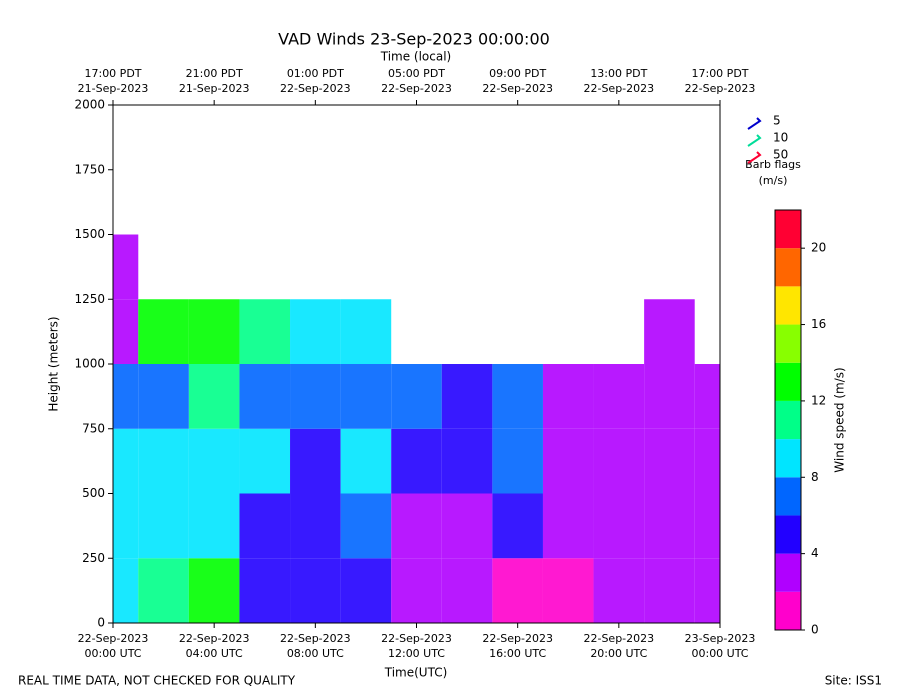 The image size is (900, 700). I want to click on chart-title: VAD Winds 23-Sep-2023 00:00:00, so click(414, 39).